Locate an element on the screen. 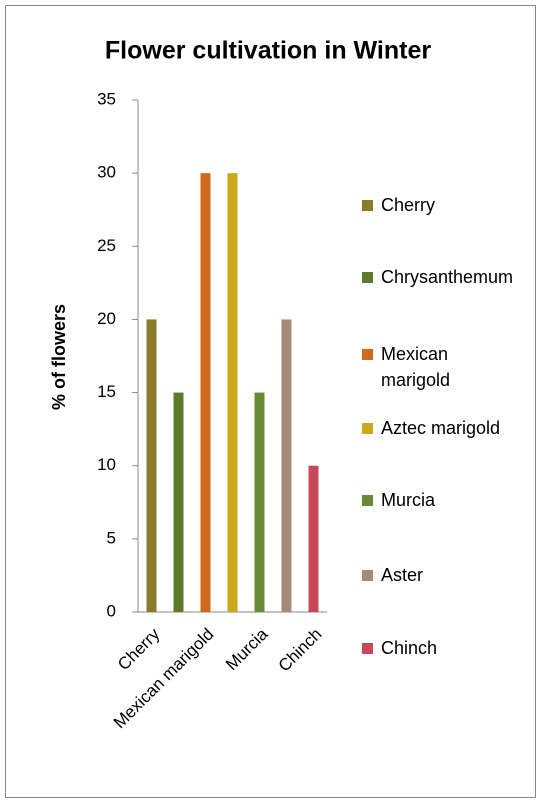 This screenshot has width=544, height=804. y-axis-label: % of flowers is located at coordinates (59, 357).